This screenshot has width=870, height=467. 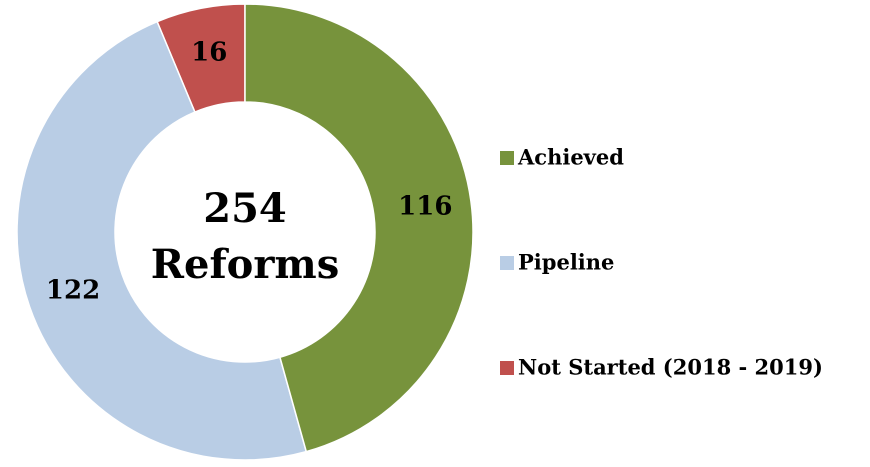 I want to click on legend-label: Pipeline, so click(x=566, y=262).